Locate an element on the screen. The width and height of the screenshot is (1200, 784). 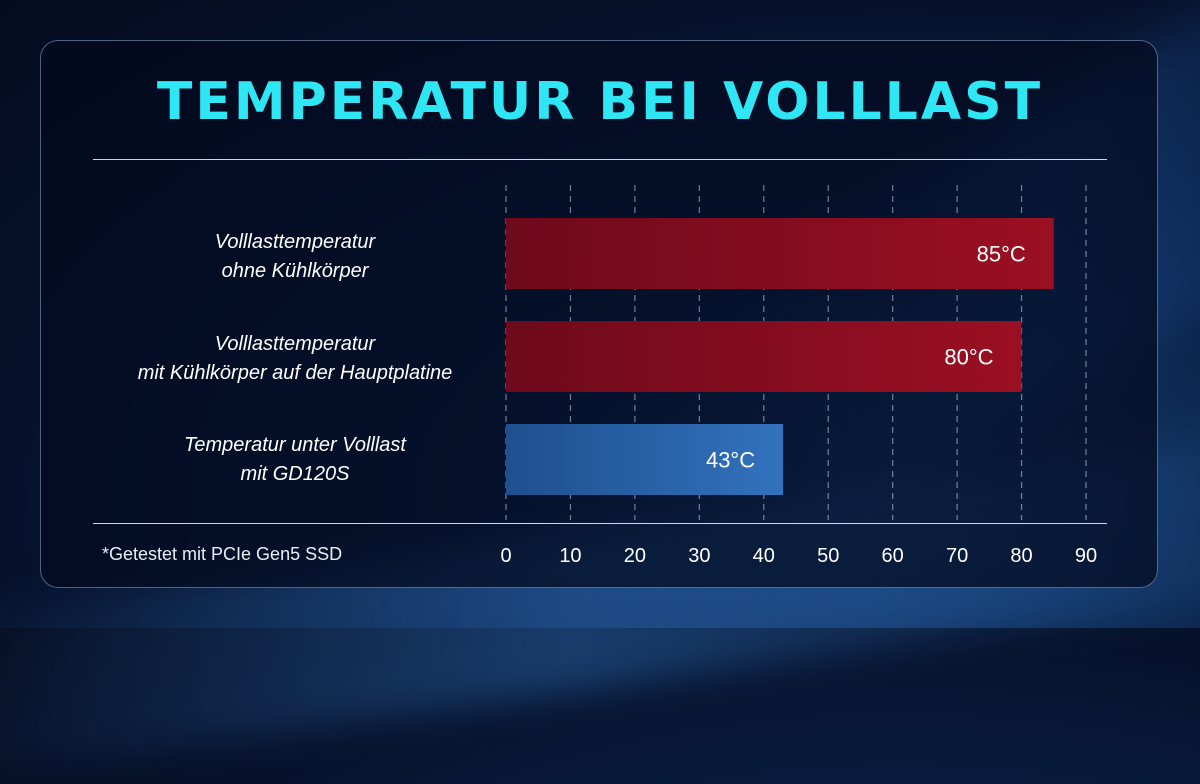
bar-value-label-1: 85°C is located at coordinates (1001, 254).